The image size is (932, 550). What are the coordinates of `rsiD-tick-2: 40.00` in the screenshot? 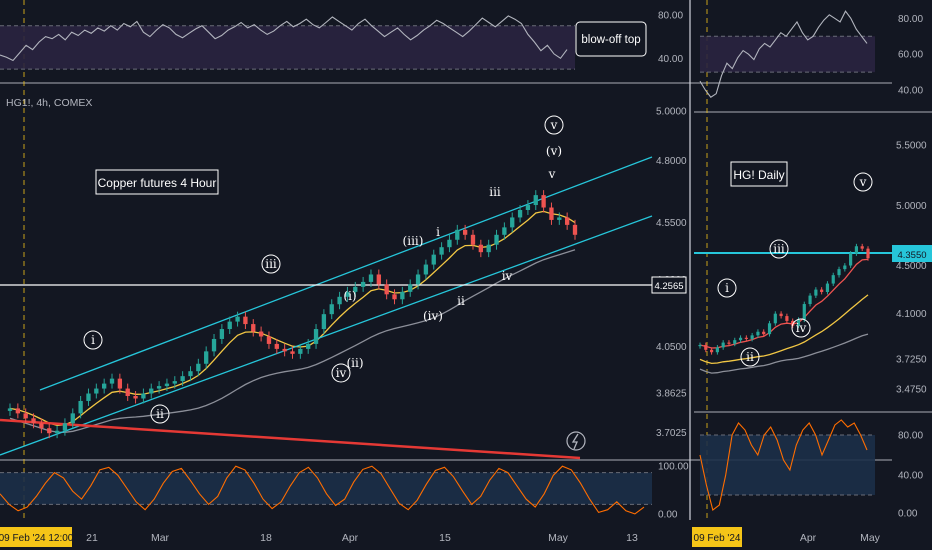 It's located at (910, 91).